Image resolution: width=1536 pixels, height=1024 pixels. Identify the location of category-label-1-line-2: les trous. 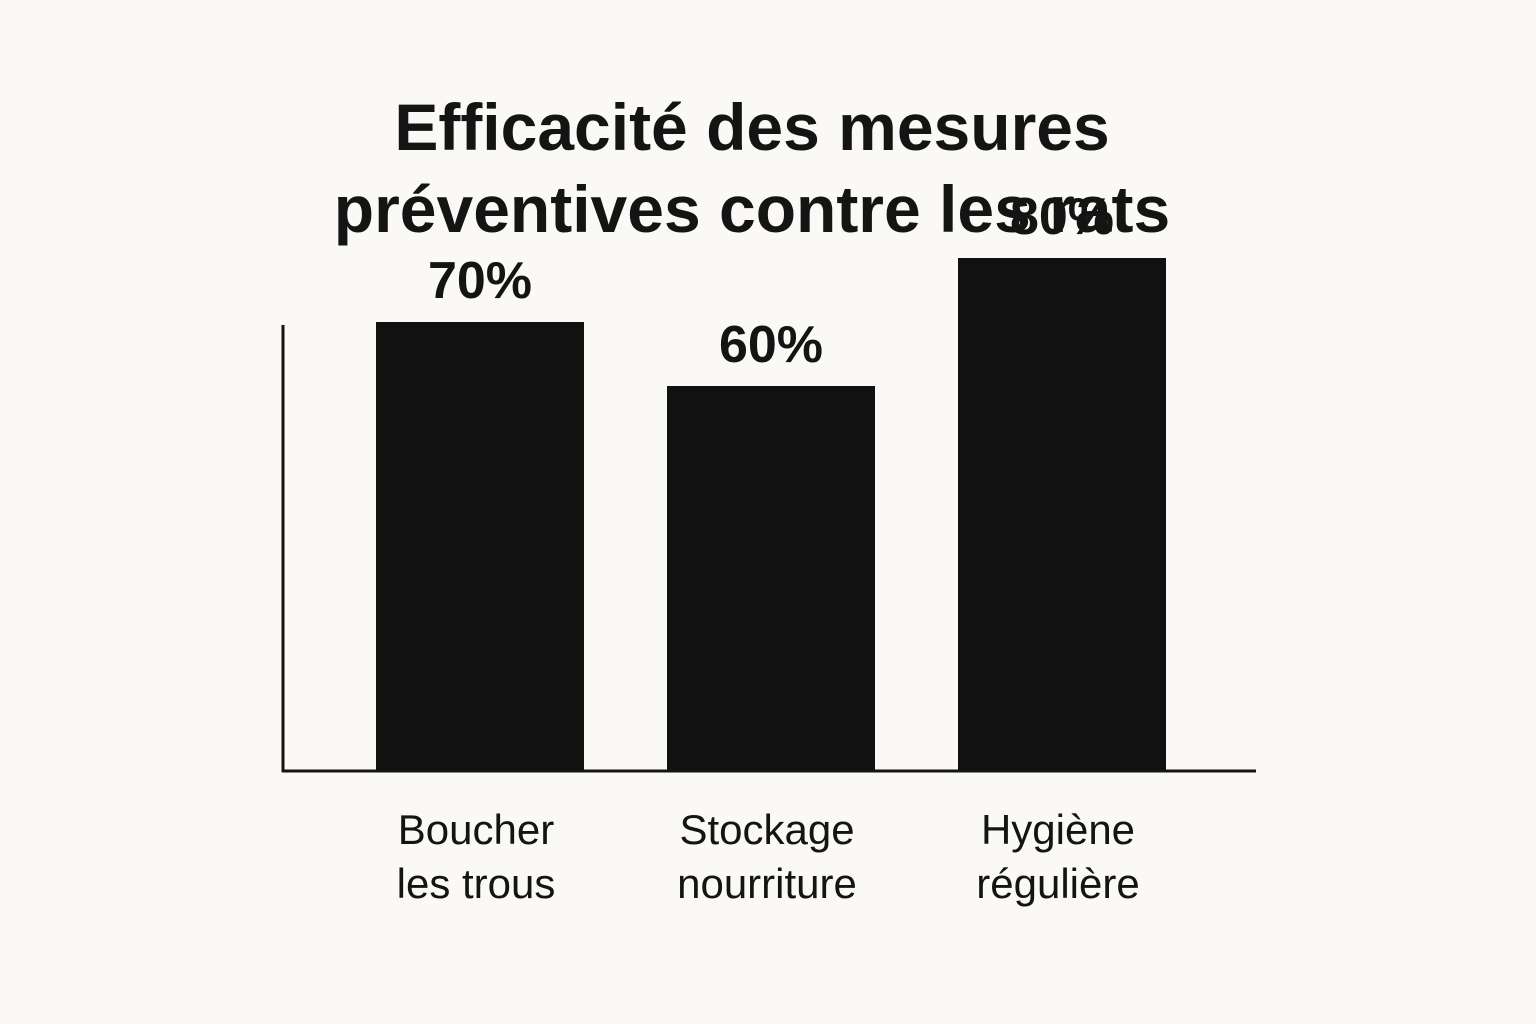
(476, 883).